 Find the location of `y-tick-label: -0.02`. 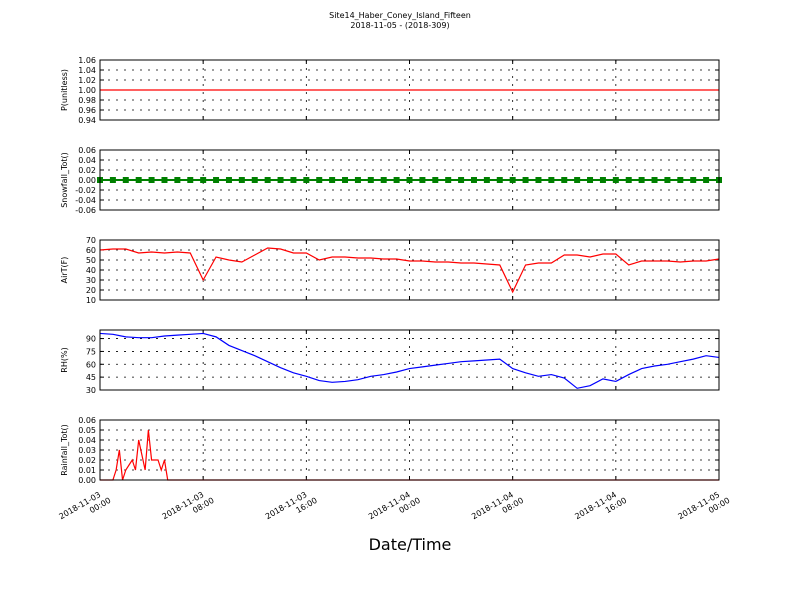

y-tick-label: -0.02 is located at coordinates (85, 190).